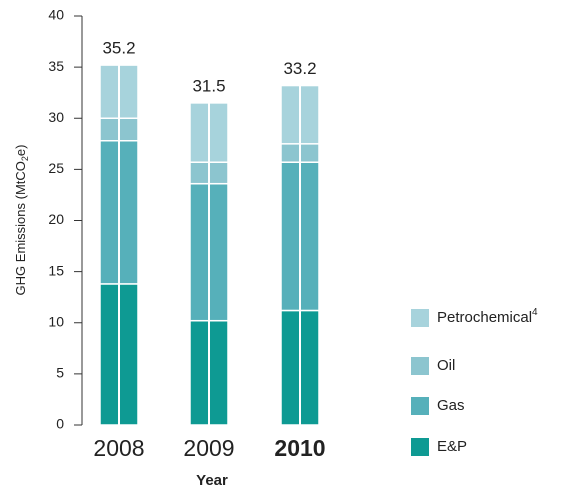 This screenshot has height=490, width=574. What do you see at coordinates (56, 168) in the screenshot?
I see `y-tick-label: 25` at bounding box center [56, 168].